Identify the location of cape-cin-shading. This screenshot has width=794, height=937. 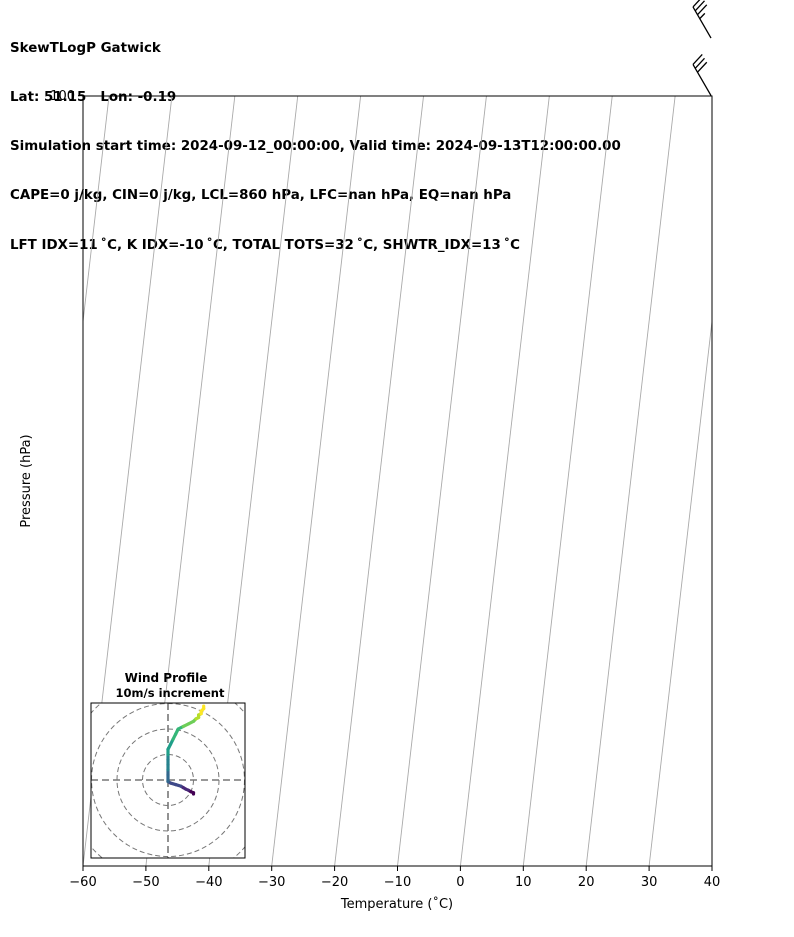
(318, 48).